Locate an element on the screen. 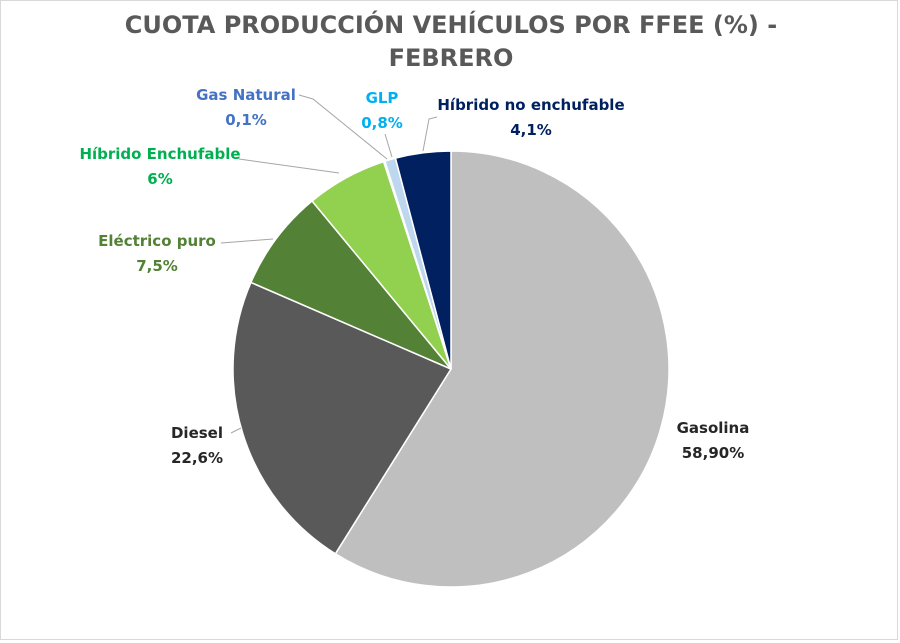 This screenshot has height=643, width=900. data-label-name-glp: GLP is located at coordinates (382, 98).